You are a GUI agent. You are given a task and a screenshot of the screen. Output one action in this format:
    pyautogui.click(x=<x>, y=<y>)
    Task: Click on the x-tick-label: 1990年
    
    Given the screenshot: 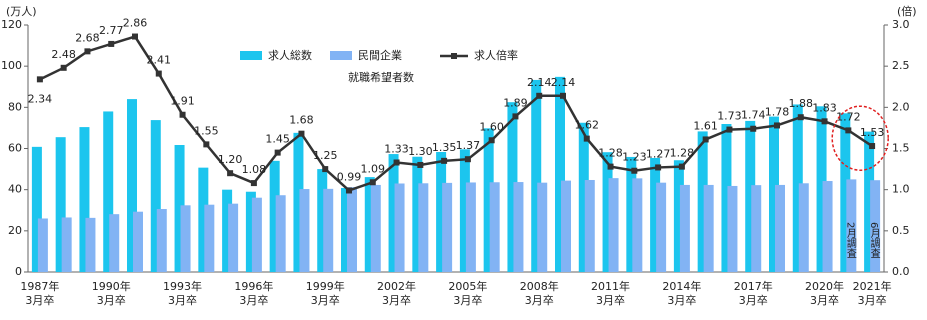 What is the action you would take?
    pyautogui.click(x=111, y=286)
    